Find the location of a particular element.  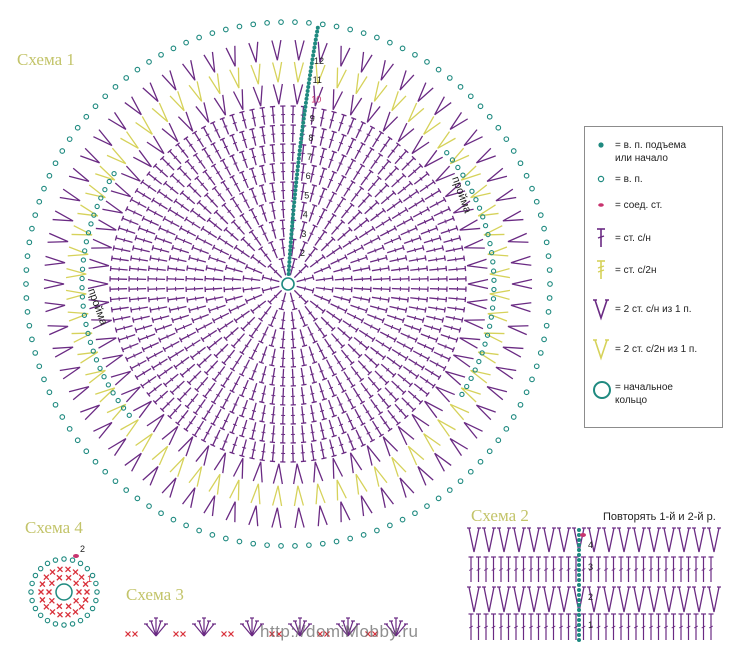

legend-item-slip: = соед. ст. is located at coordinates (656, 207).